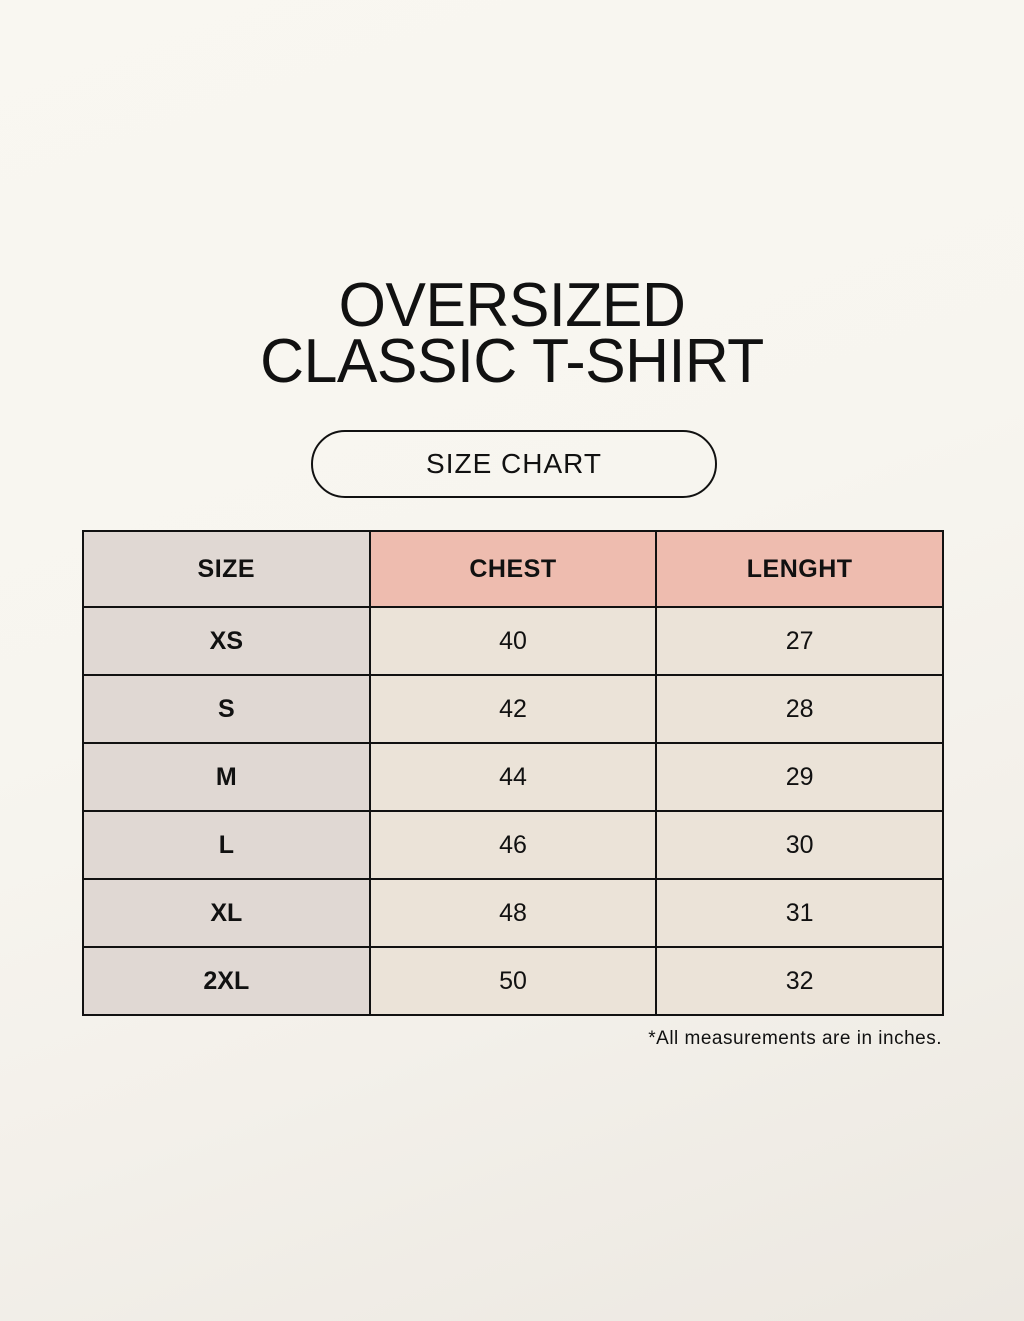 This screenshot has height=1321, width=1024. Describe the element at coordinates (226, 913) in the screenshot. I see `cell-size: XL` at that location.